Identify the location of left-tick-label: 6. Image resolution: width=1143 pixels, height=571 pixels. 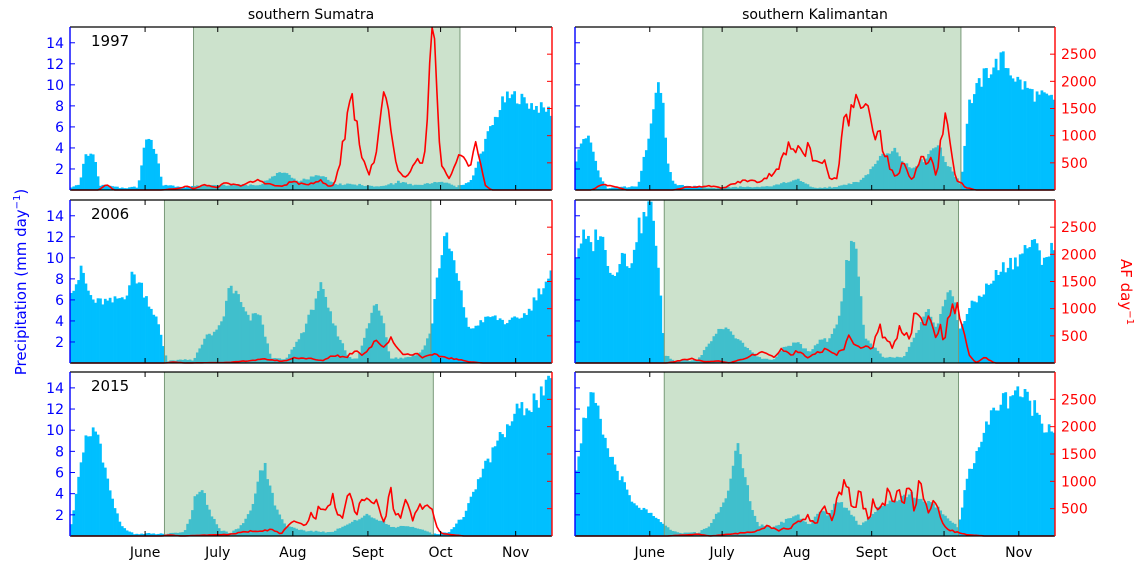
(59, 474).